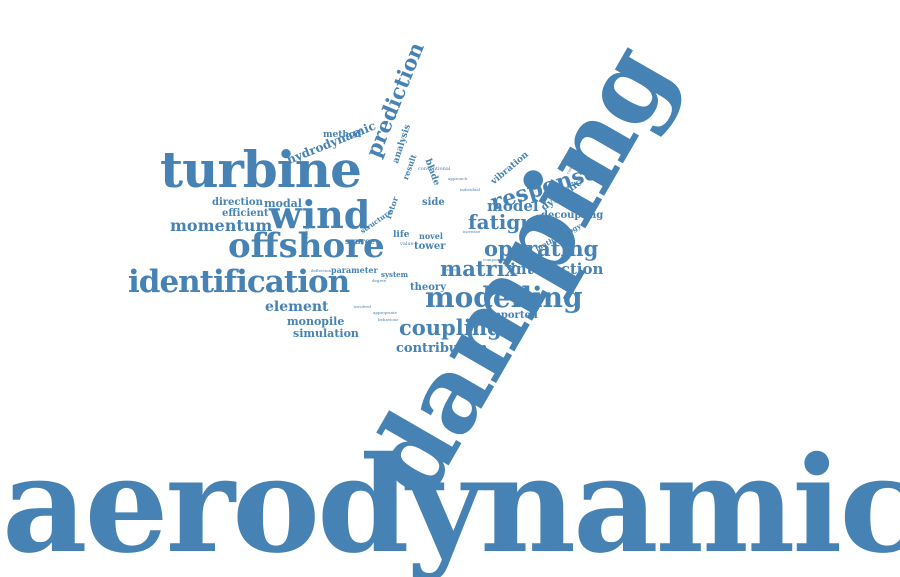 The image size is (900, 577). I want to click on word-model: model, so click(513, 206).